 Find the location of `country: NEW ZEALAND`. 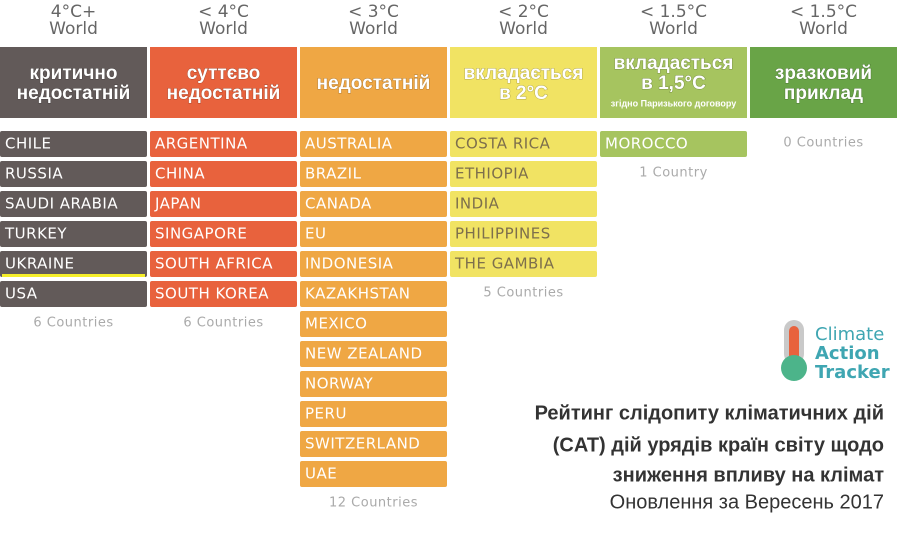

country: NEW ZEALAND is located at coordinates (364, 354).